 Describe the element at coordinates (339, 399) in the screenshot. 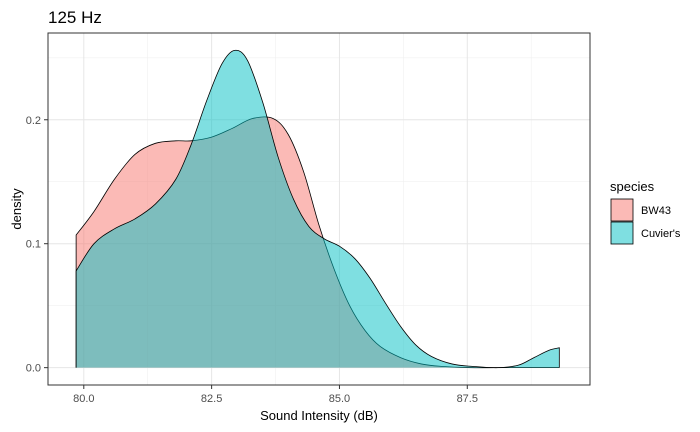

I see `x-tick-label: 85.0` at that location.